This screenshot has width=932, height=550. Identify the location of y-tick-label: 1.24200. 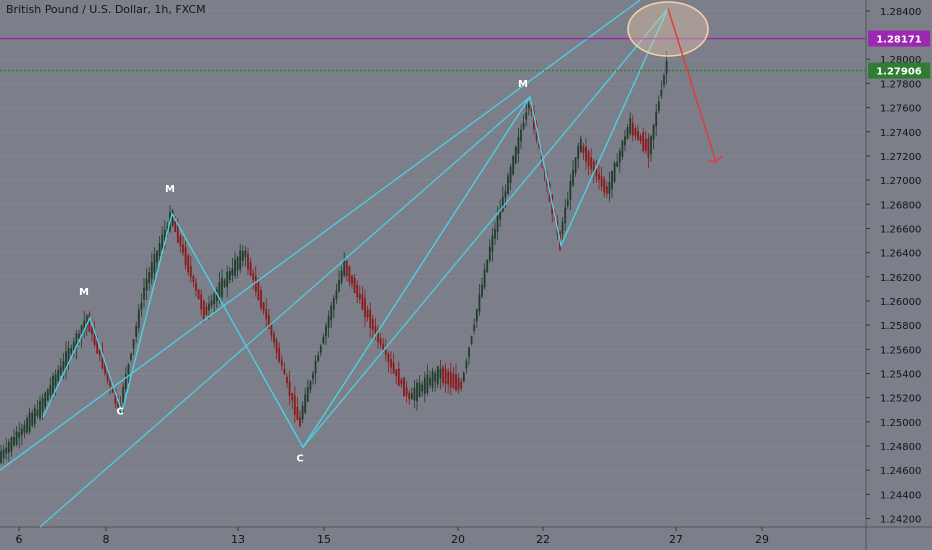
(900, 520).